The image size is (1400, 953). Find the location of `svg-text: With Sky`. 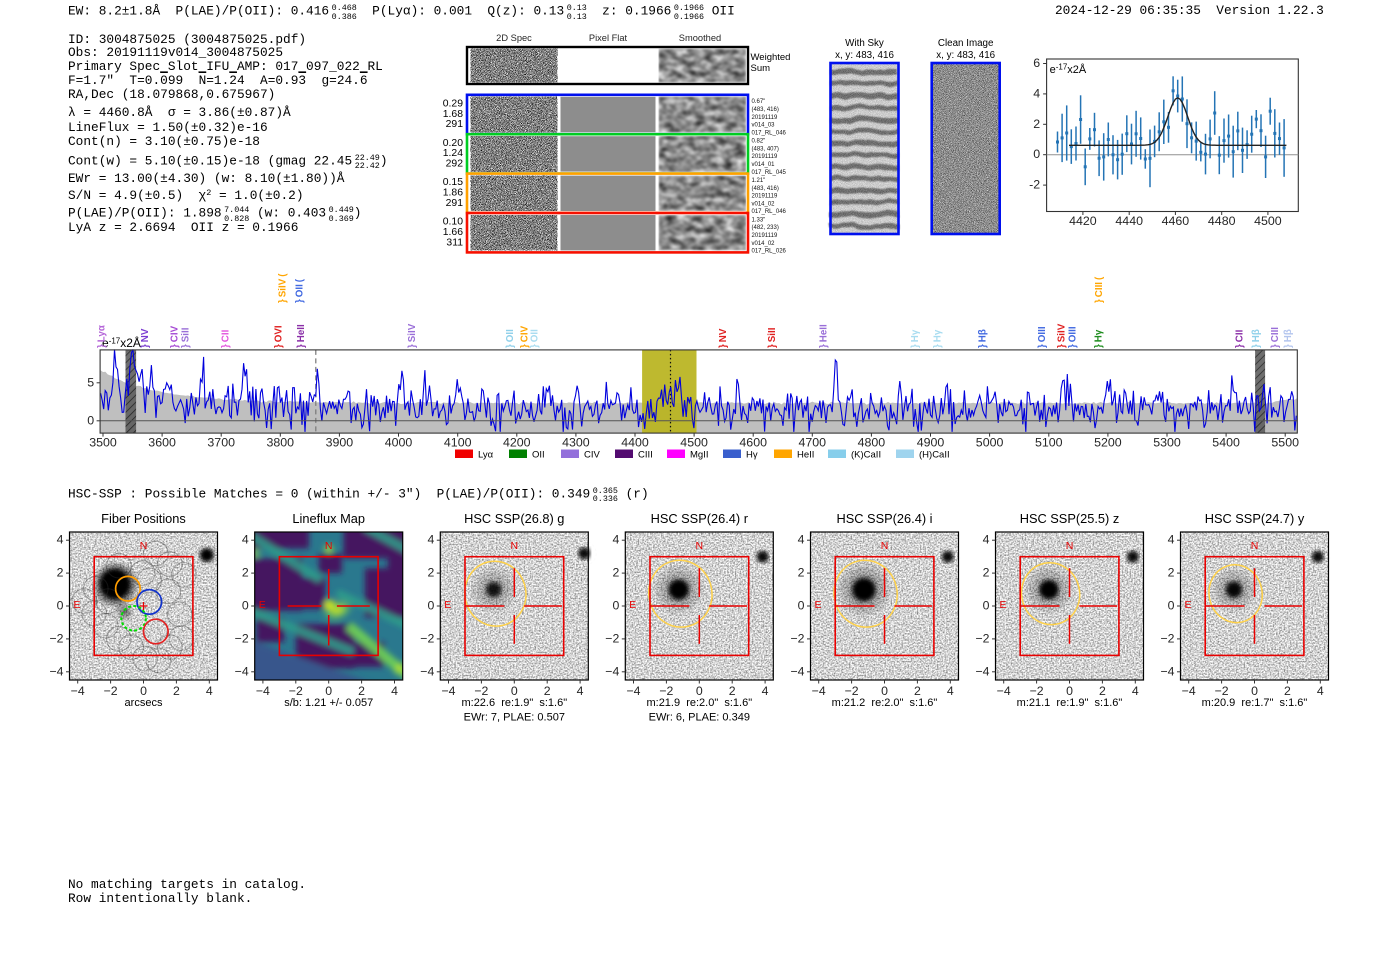

svg-text: With Sky is located at coordinates (864, 43).